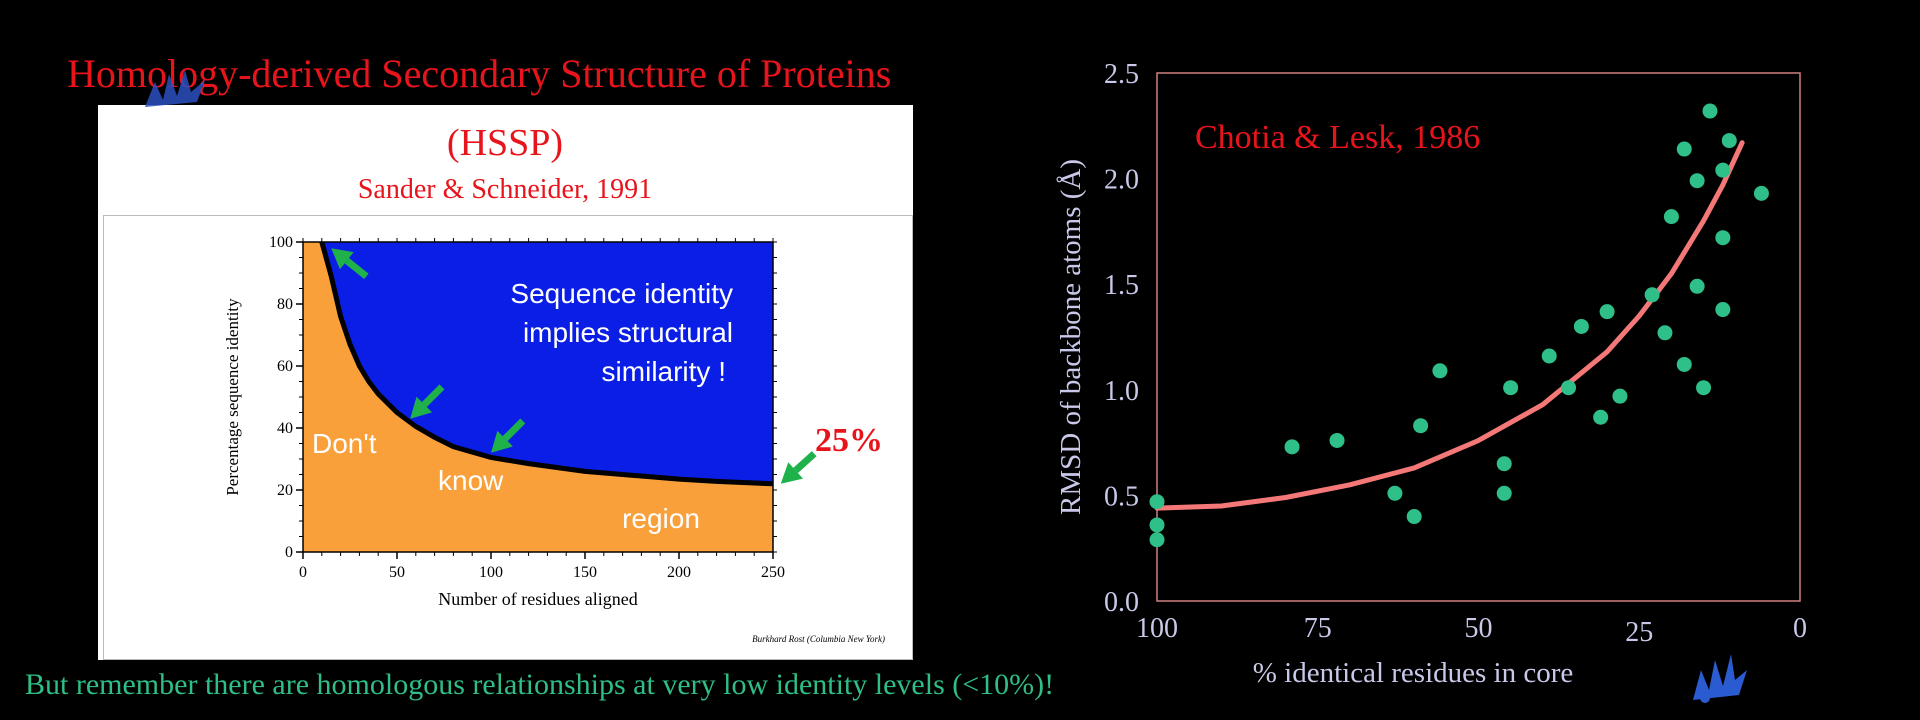 This screenshot has height=720, width=1920. I want to click on upper-region-label: similarity !, so click(664, 371).